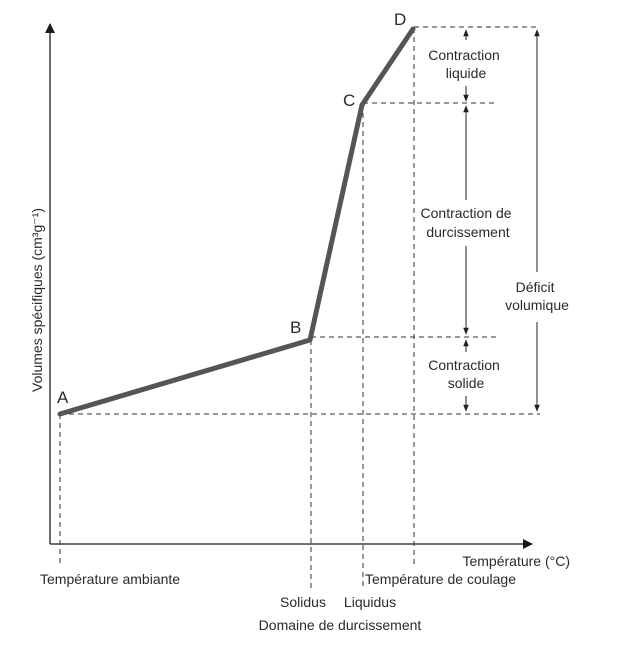 This screenshot has height=645, width=620. Describe the element at coordinates (400, 19) in the screenshot. I see `point-d-label: D` at that location.